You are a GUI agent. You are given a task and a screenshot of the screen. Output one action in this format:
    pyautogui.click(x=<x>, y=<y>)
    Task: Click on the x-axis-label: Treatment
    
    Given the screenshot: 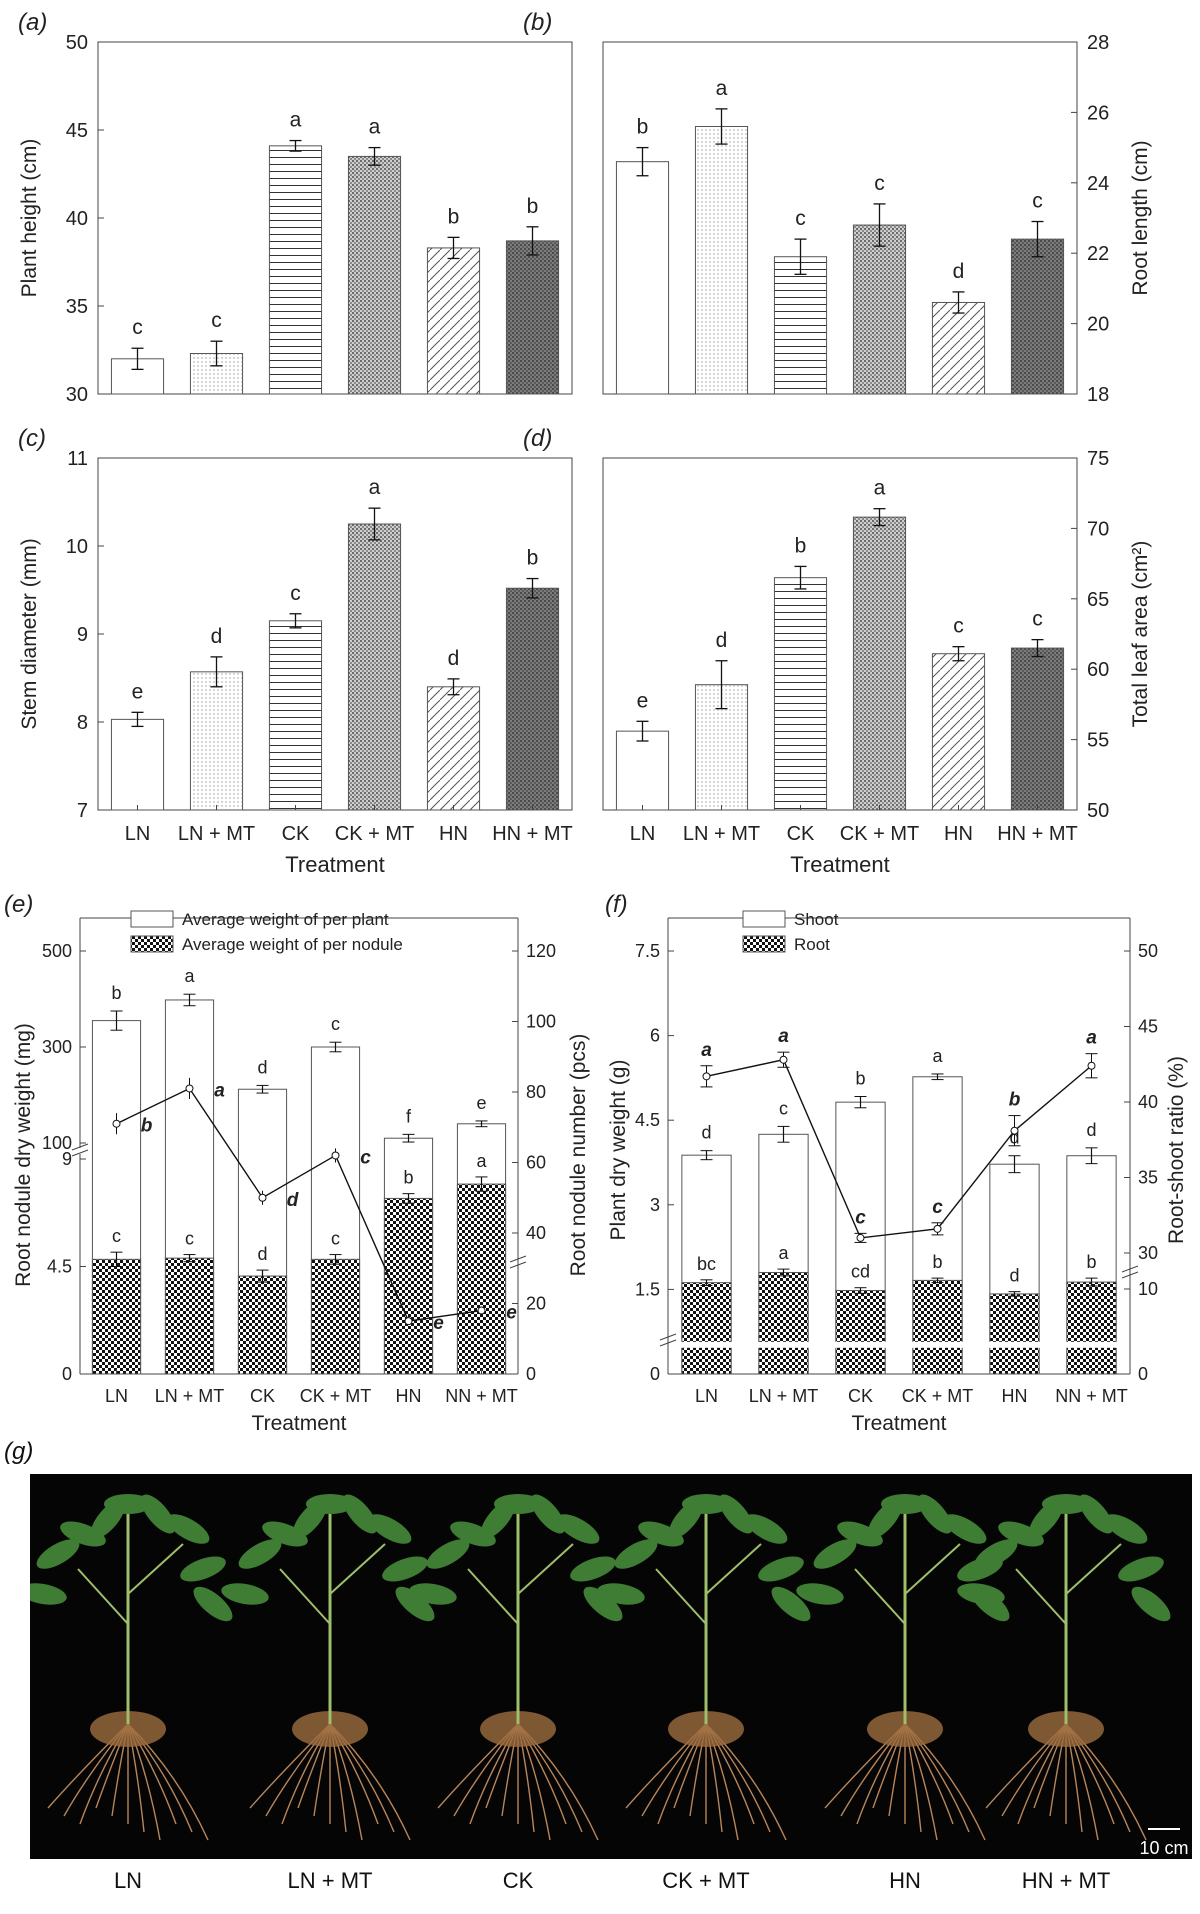 What is the action you would take?
    pyautogui.click(x=334, y=864)
    